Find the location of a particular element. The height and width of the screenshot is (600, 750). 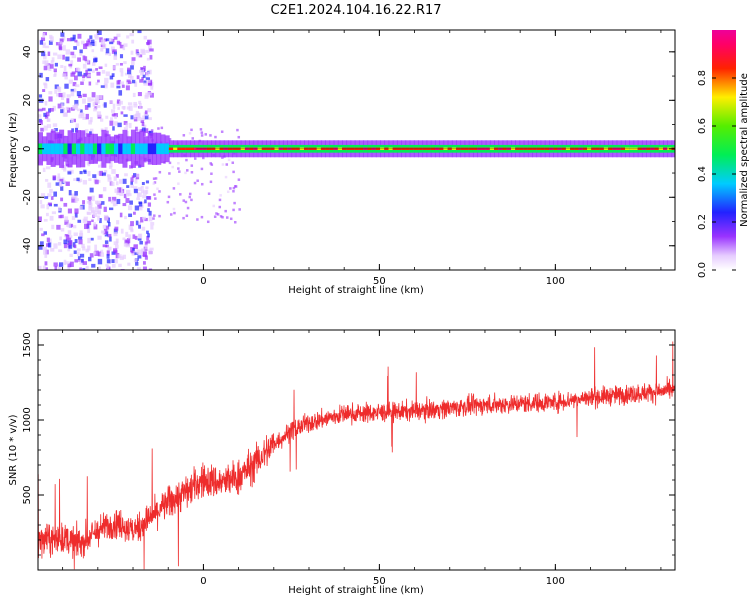

colorbar-tick-label: 0.4 is located at coordinates (702, 174).